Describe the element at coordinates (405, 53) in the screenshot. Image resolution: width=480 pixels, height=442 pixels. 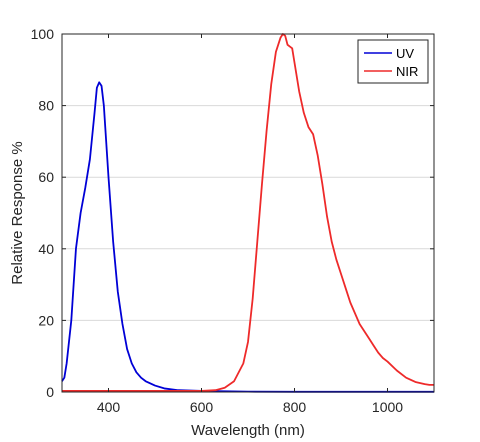
I see `legend-label-uv: UV` at that location.